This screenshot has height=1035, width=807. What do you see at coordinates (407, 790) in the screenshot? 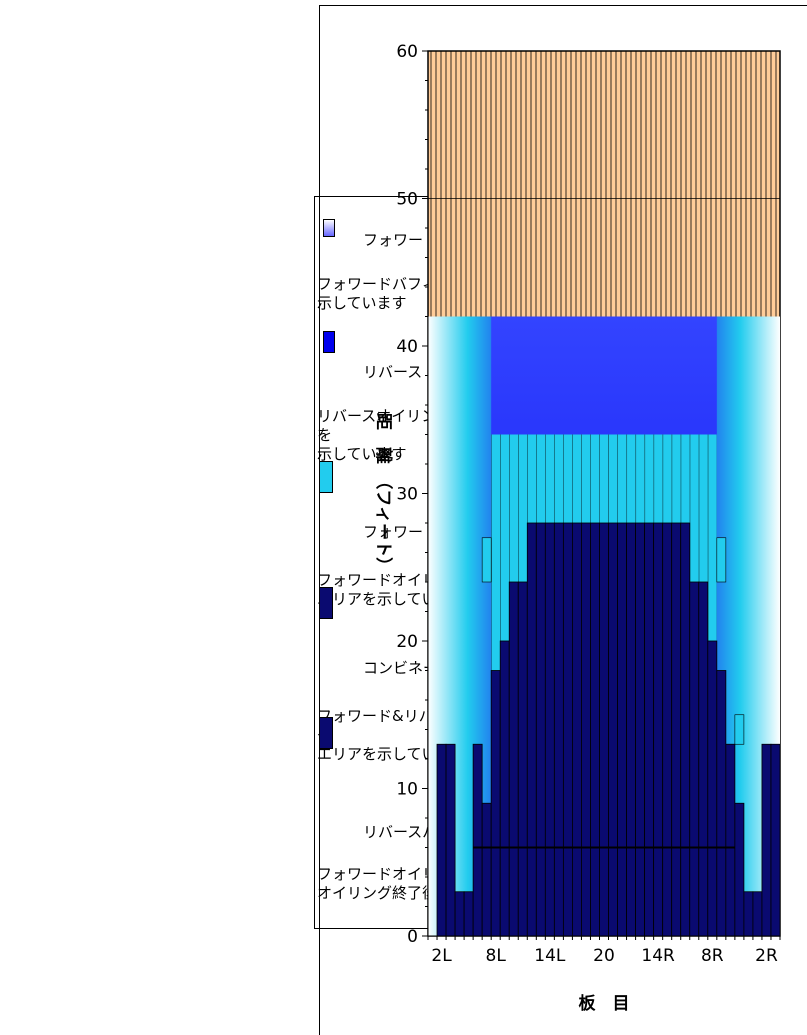
I see `y-tick-label: 10` at bounding box center [407, 790].